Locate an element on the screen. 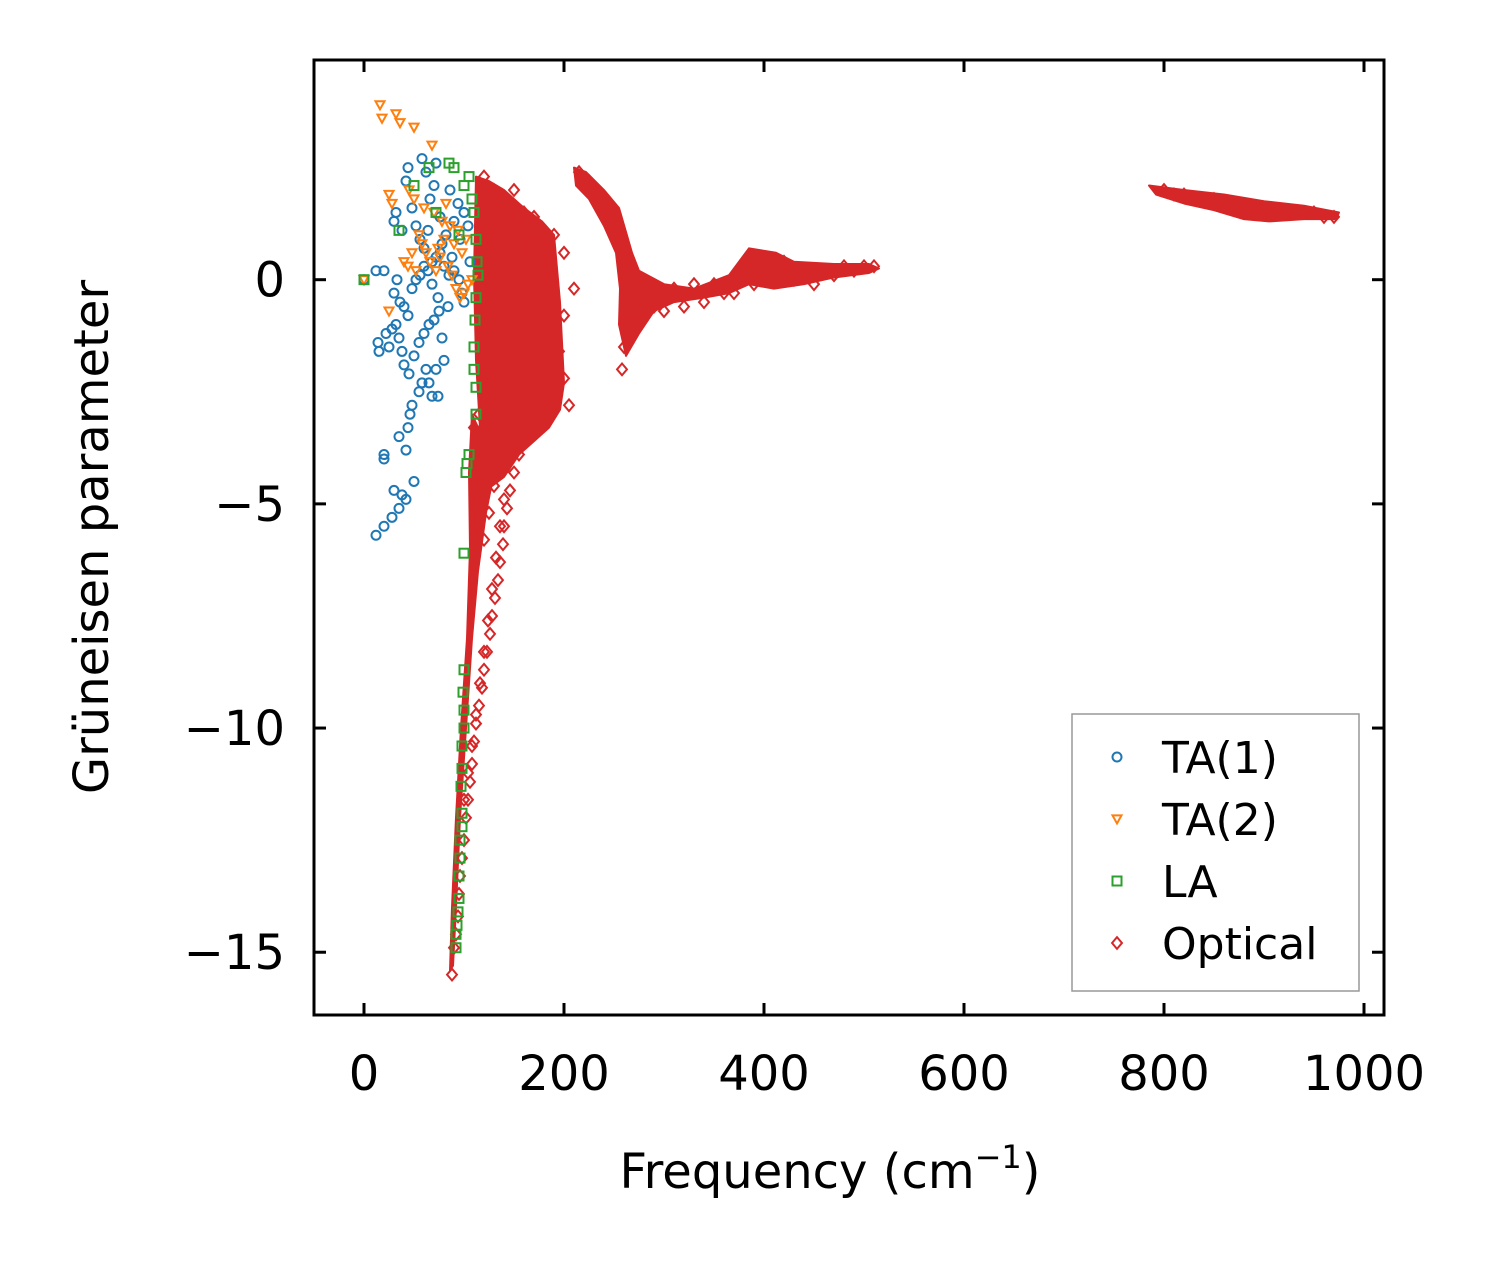 Image resolution: width=1498 pixels, height=1264 pixels. x-tick-label: 400 is located at coordinates (764, 1074).